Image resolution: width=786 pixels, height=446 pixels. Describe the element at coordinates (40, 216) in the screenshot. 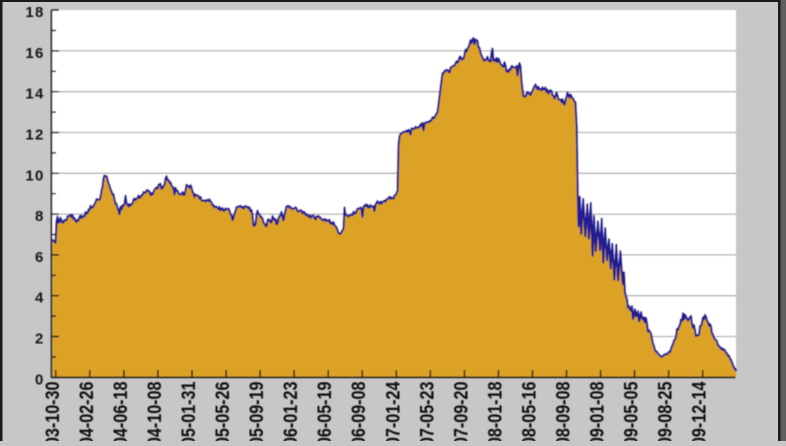

I see `svg-text: 8` at that location.